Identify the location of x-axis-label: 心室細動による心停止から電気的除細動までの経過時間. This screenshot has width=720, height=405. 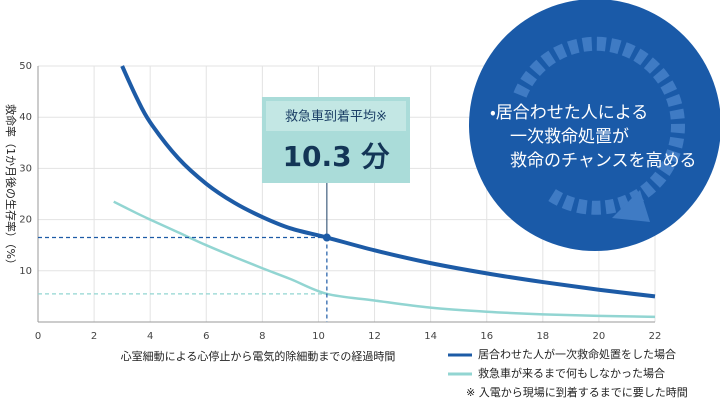
(258, 356).